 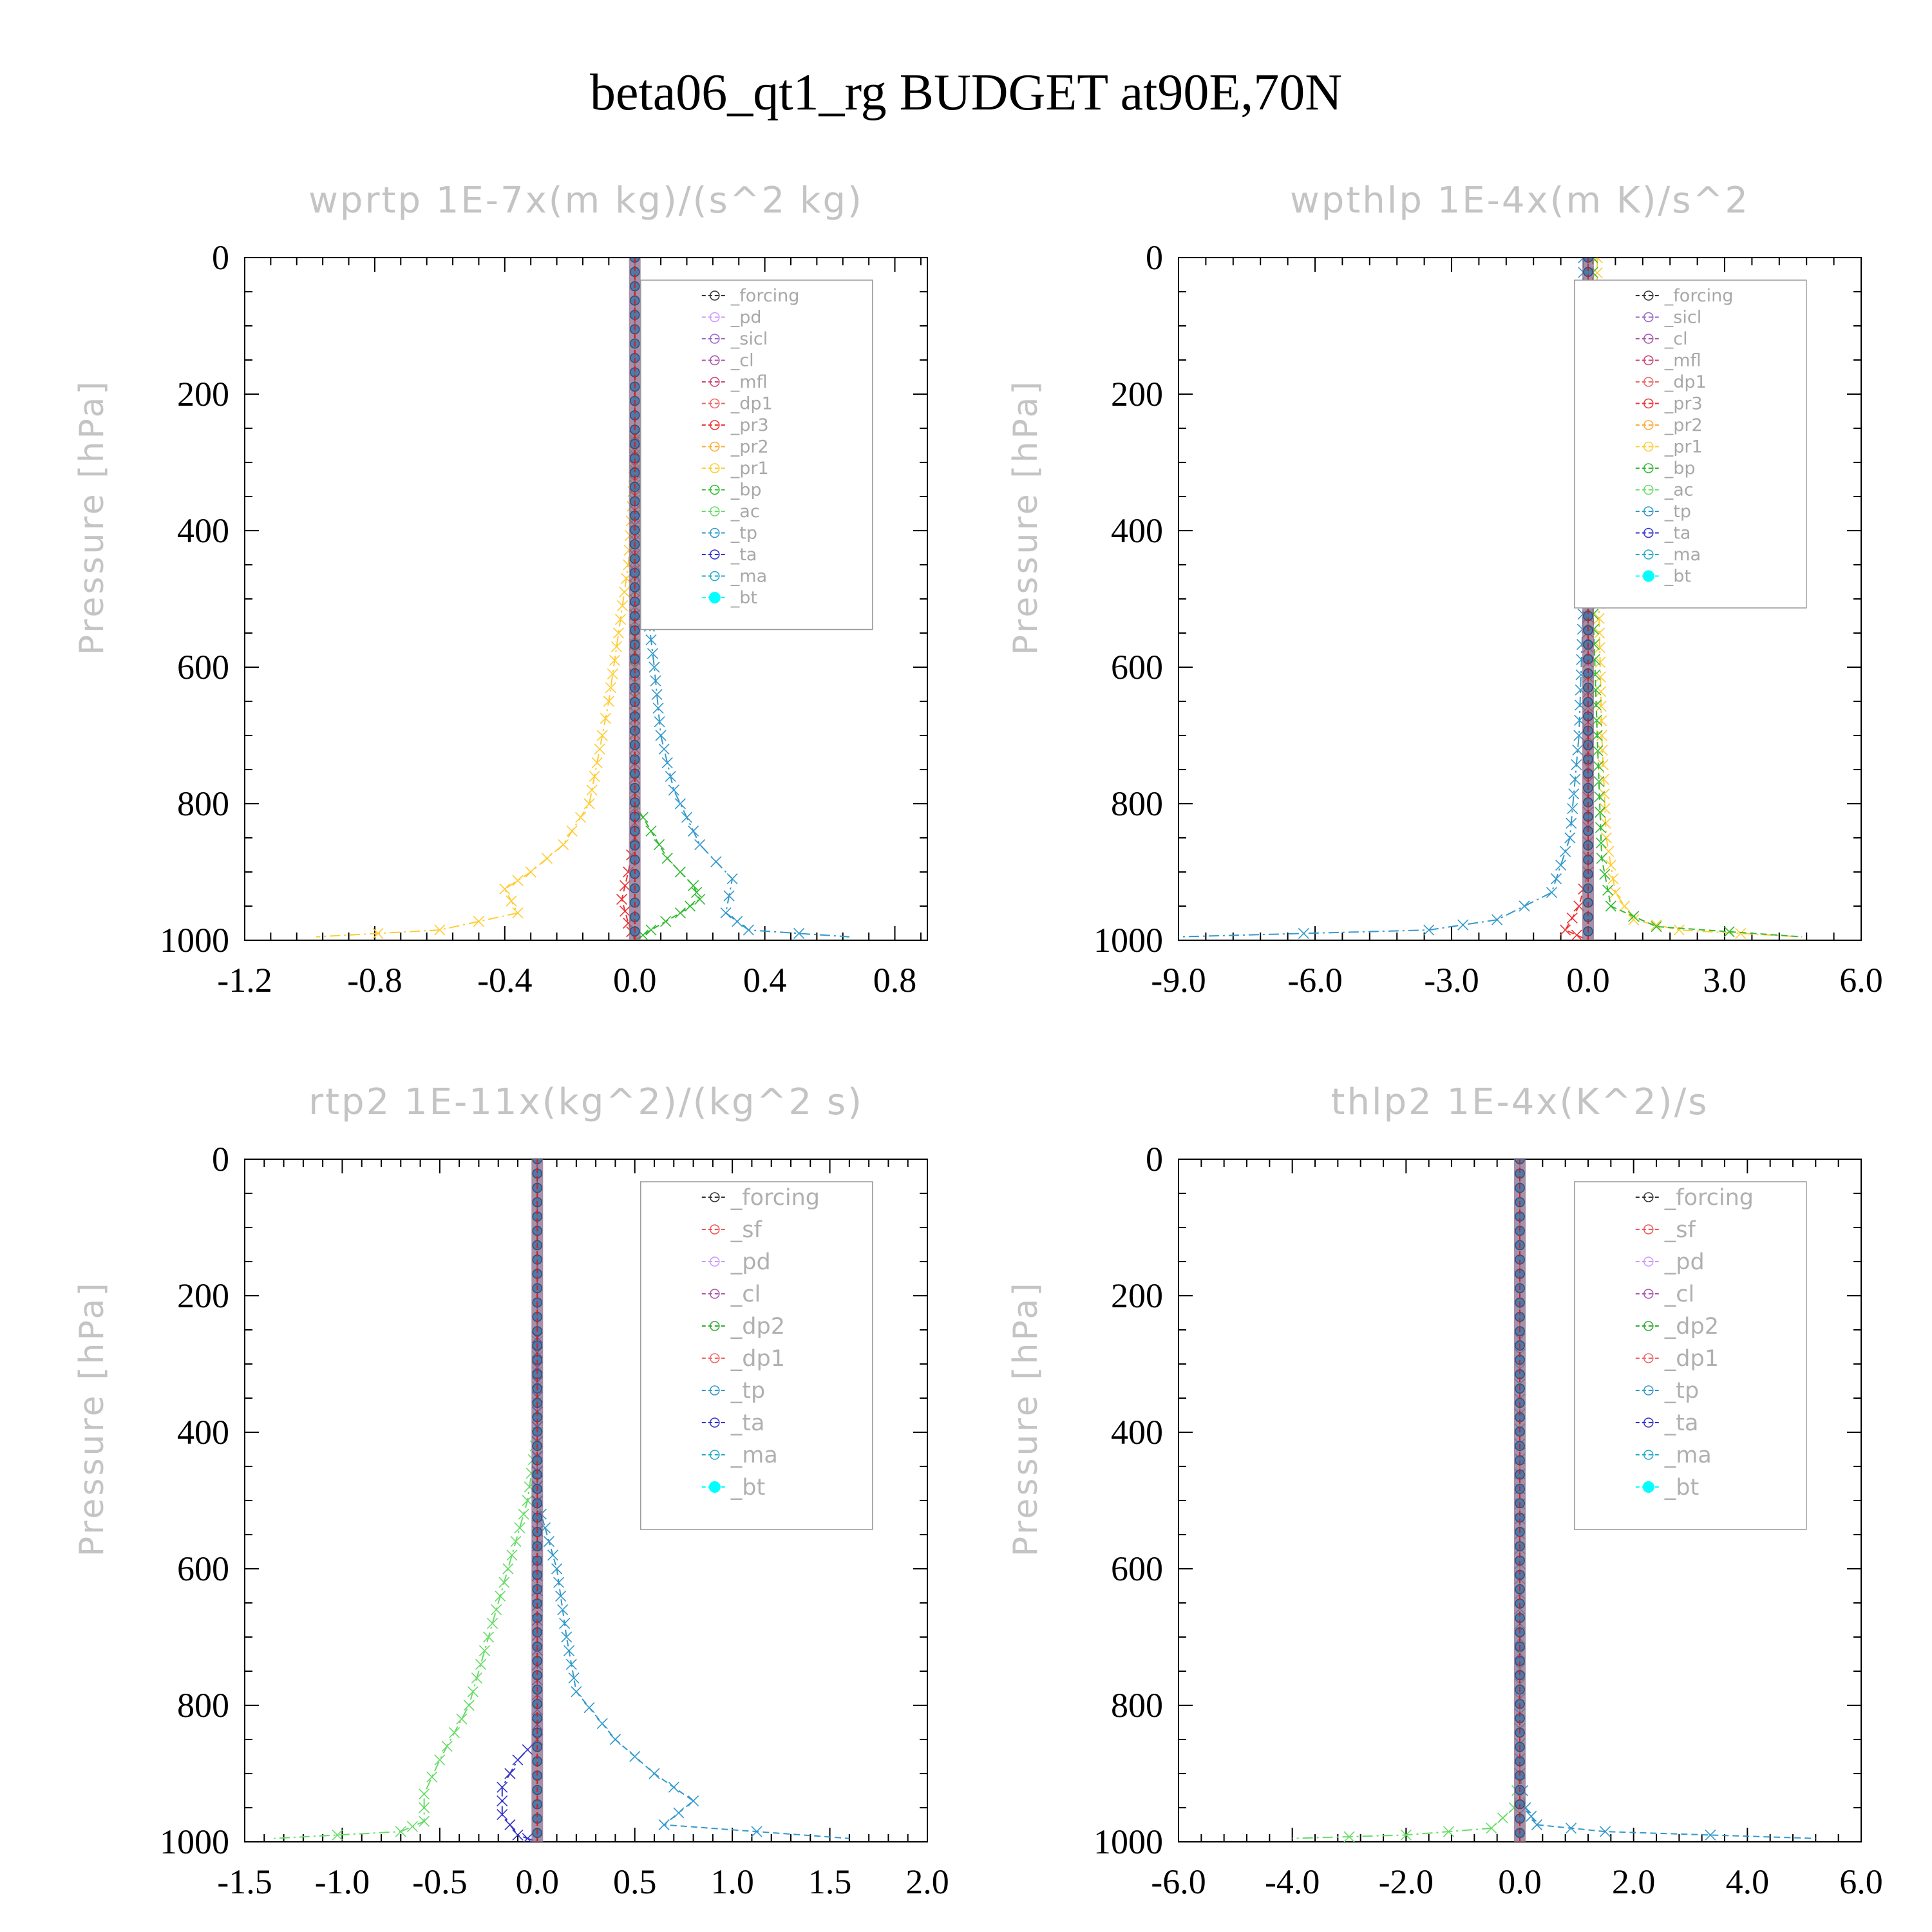 I want to click on y-tick-label: 400, so click(x=203, y=530).